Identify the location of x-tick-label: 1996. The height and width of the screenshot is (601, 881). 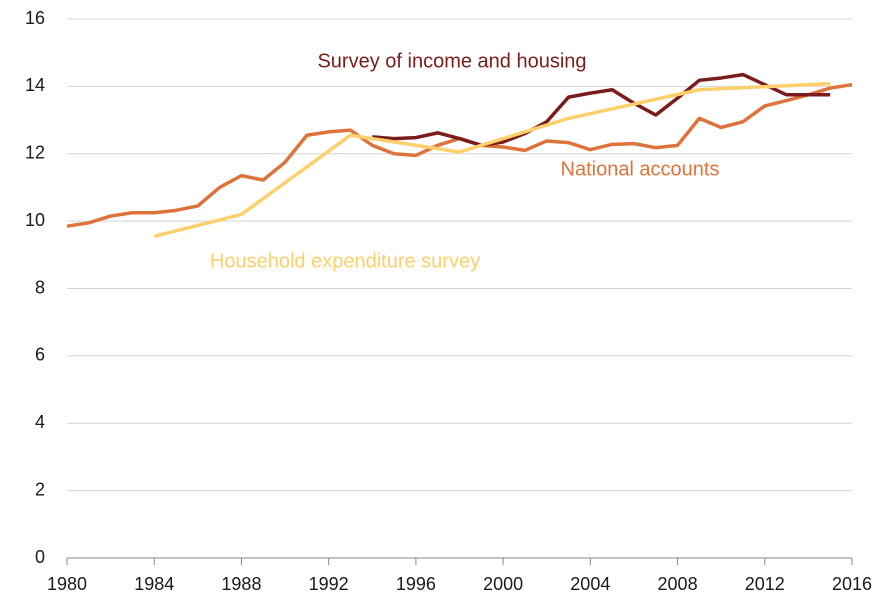
(416, 584).